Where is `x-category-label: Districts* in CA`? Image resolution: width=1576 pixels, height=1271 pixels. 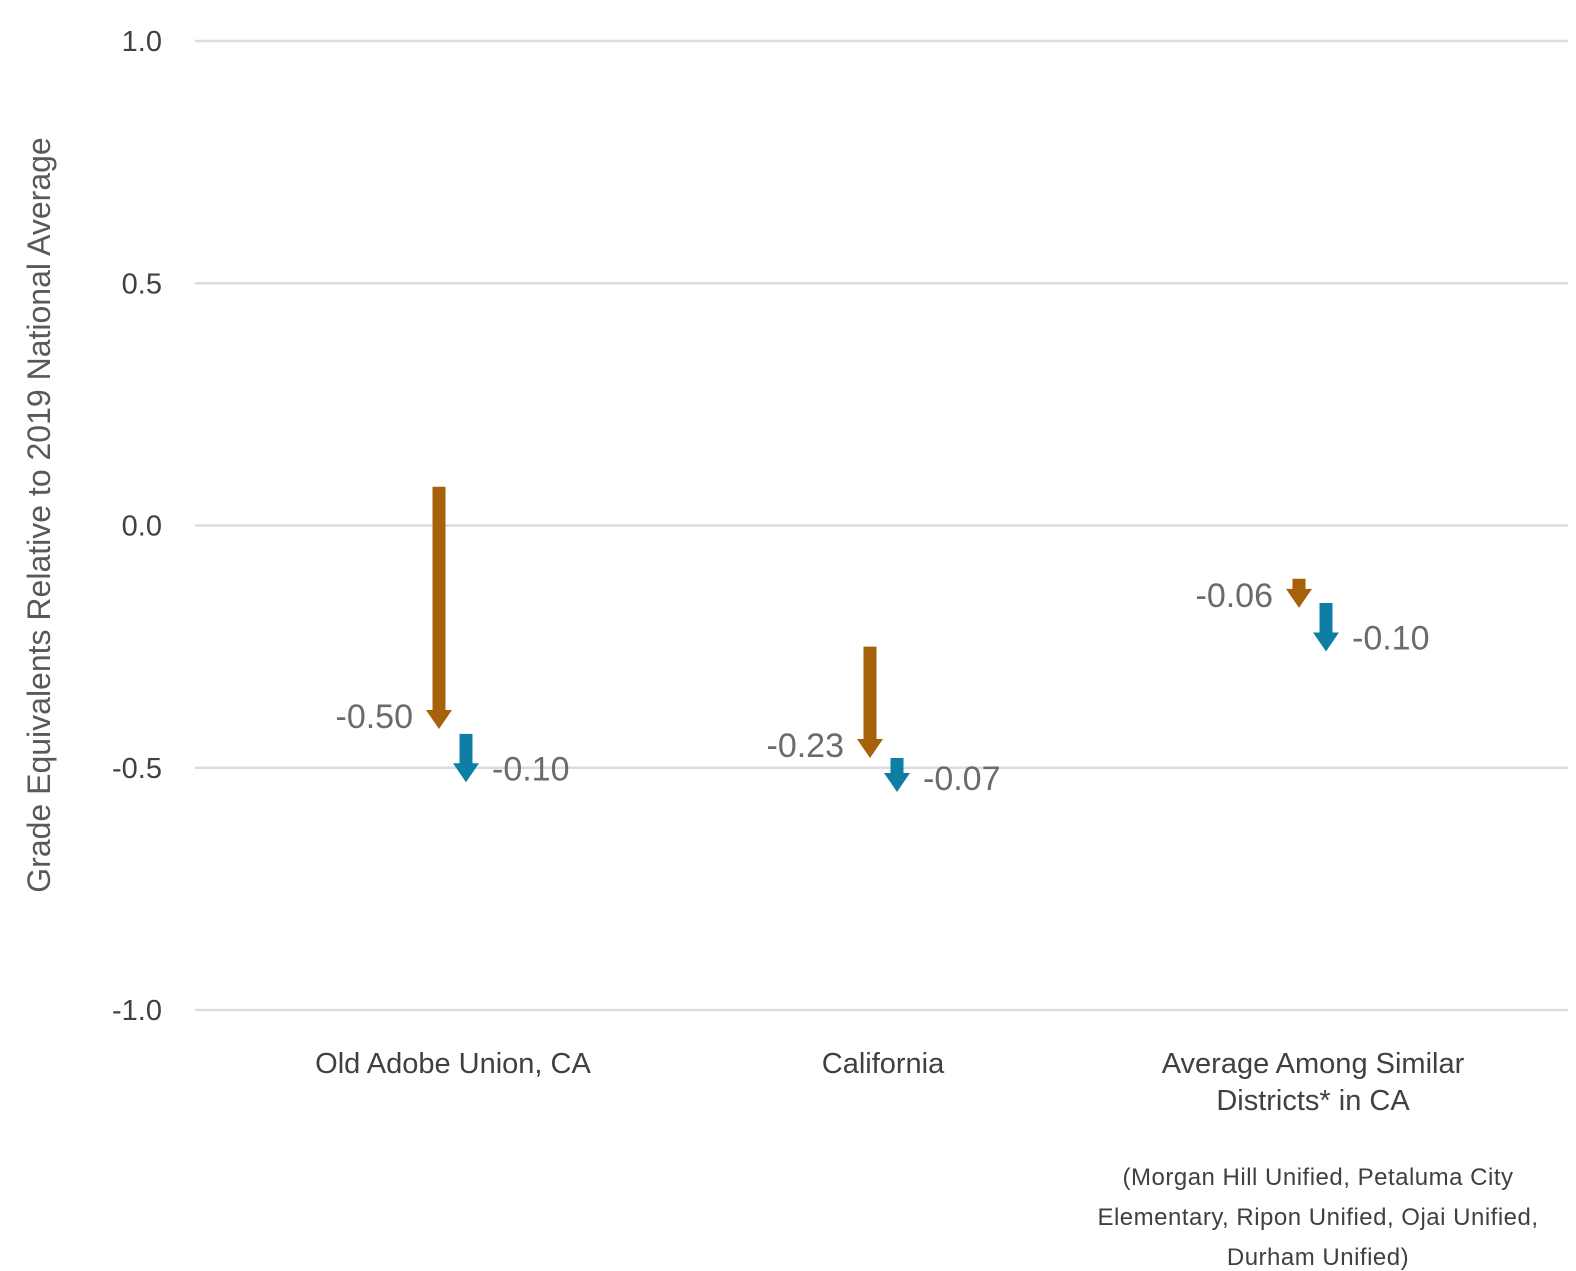 x-category-label: Districts* in CA is located at coordinates (1313, 1101).